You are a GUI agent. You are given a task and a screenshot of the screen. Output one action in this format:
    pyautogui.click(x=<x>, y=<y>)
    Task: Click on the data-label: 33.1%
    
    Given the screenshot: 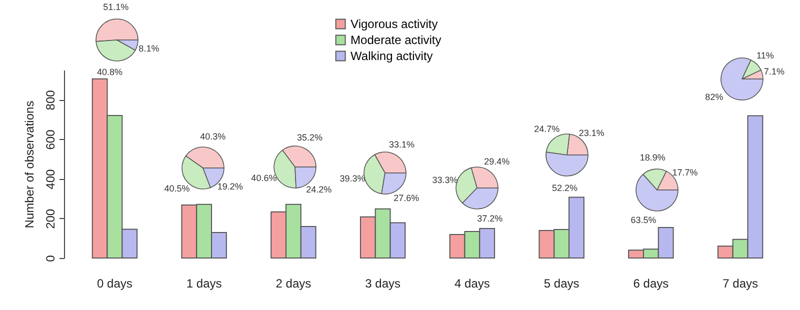 What is the action you would take?
    pyautogui.click(x=401, y=145)
    